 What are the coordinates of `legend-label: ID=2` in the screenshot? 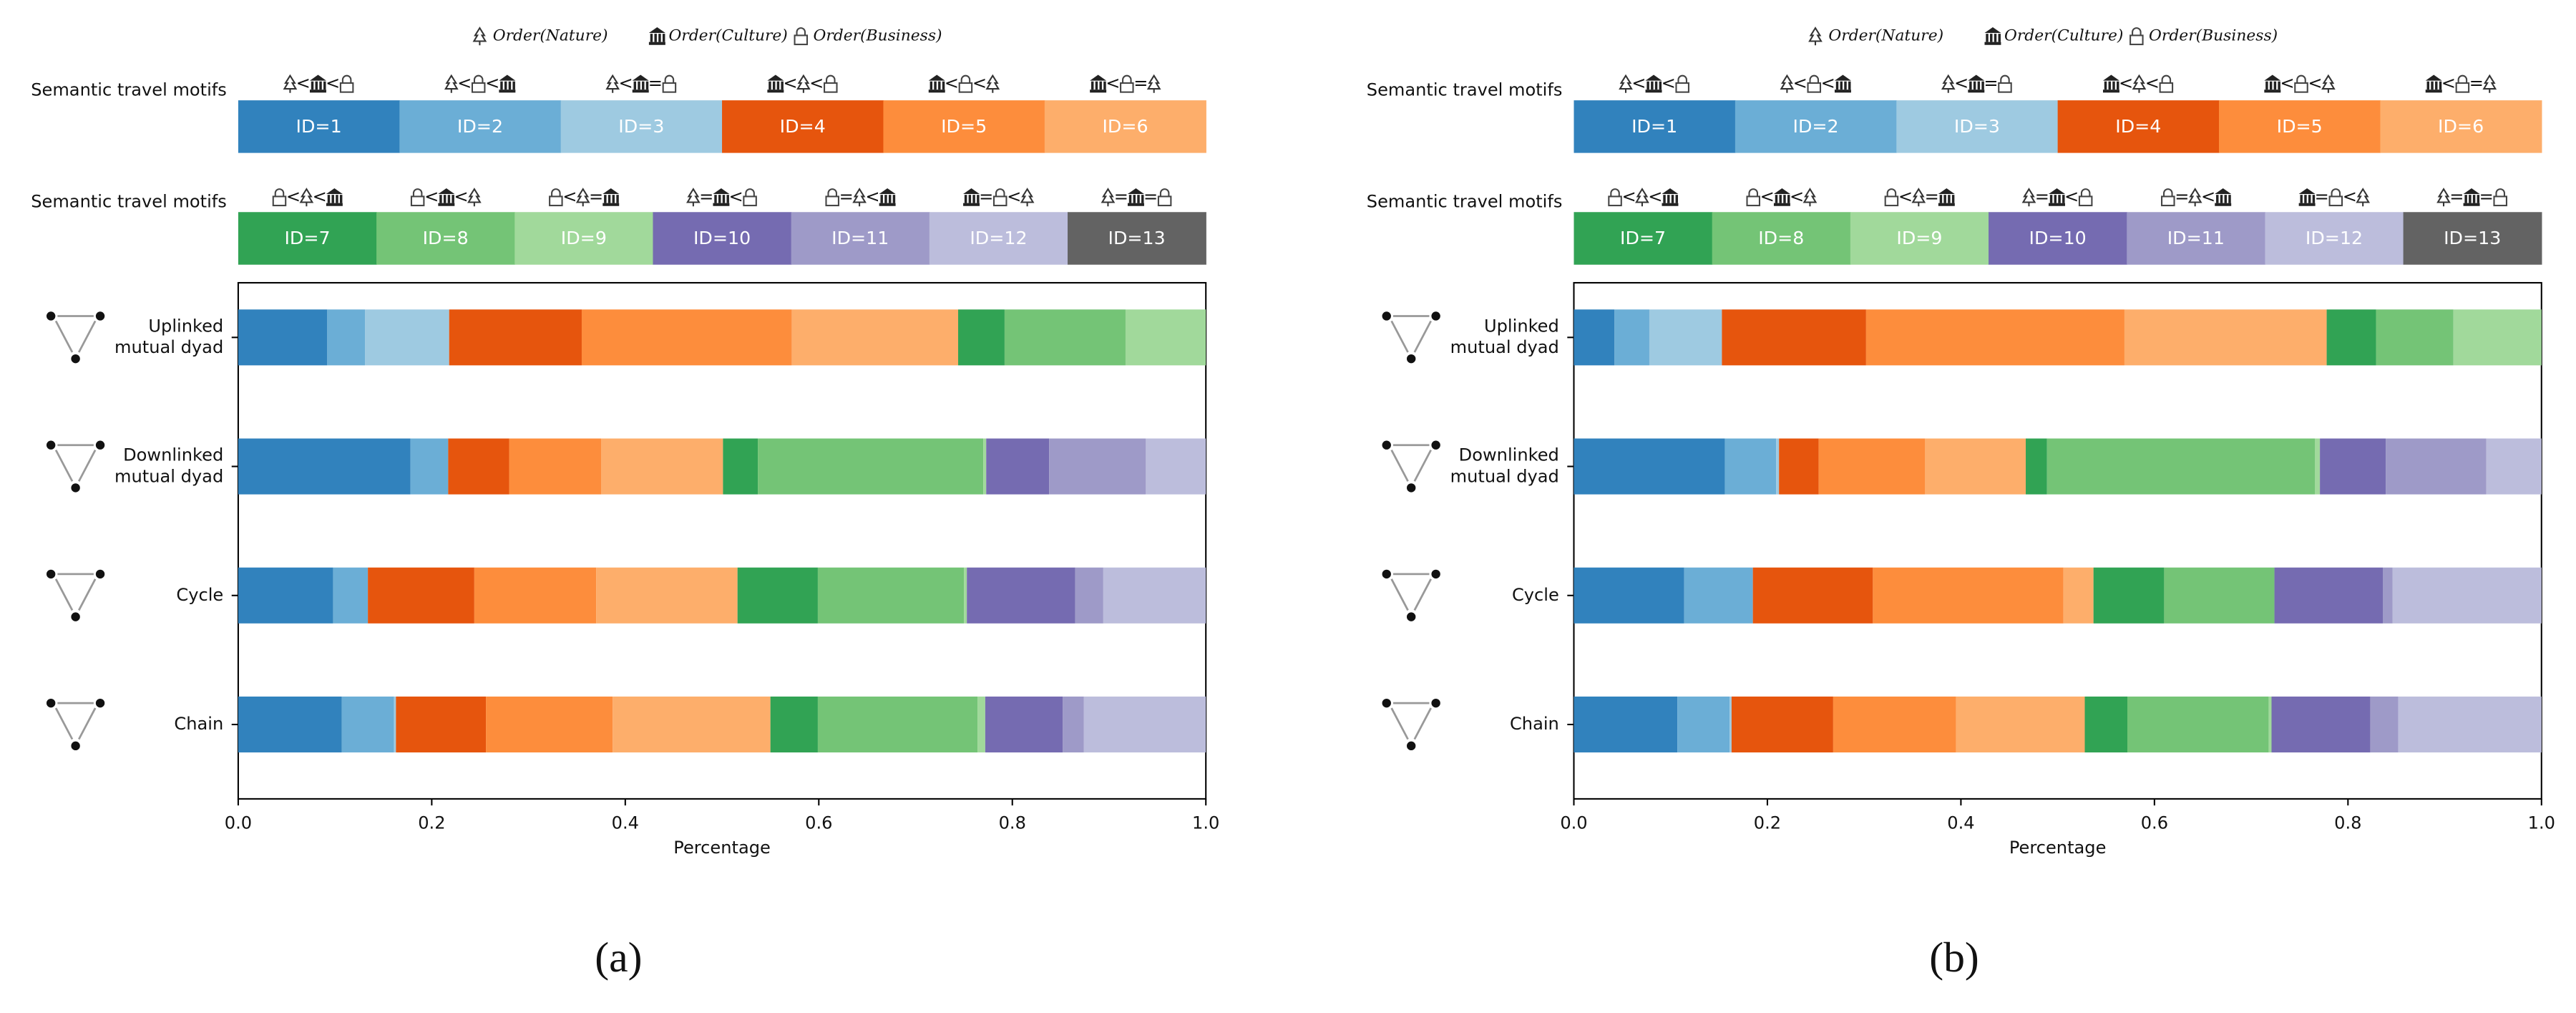 It's located at (1816, 126).